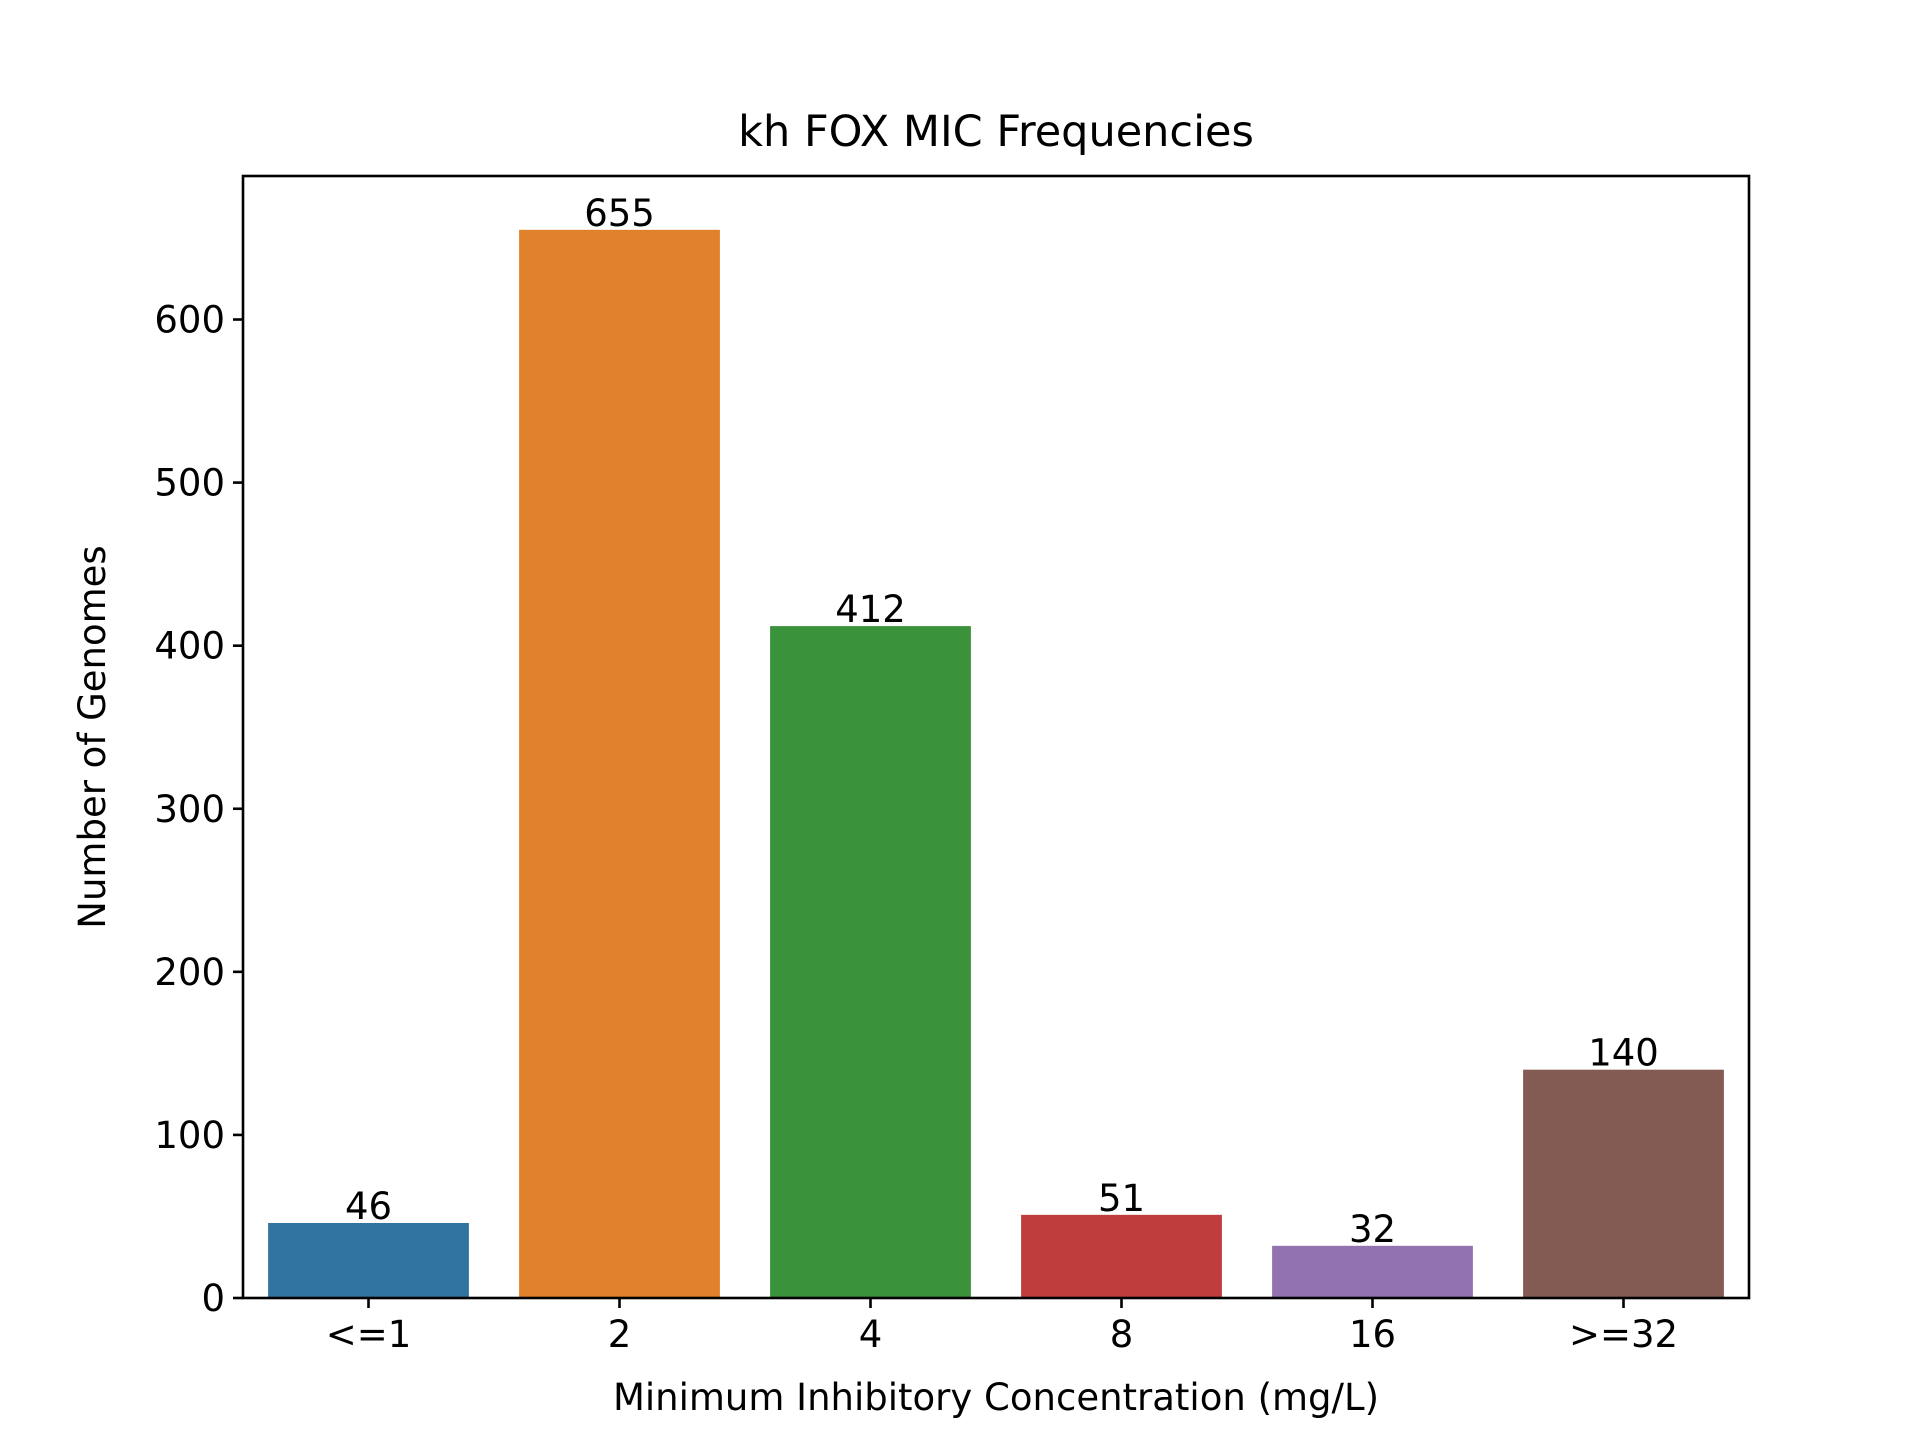  Describe the element at coordinates (368, 1206) in the screenshot. I see `data-label: 46` at that location.